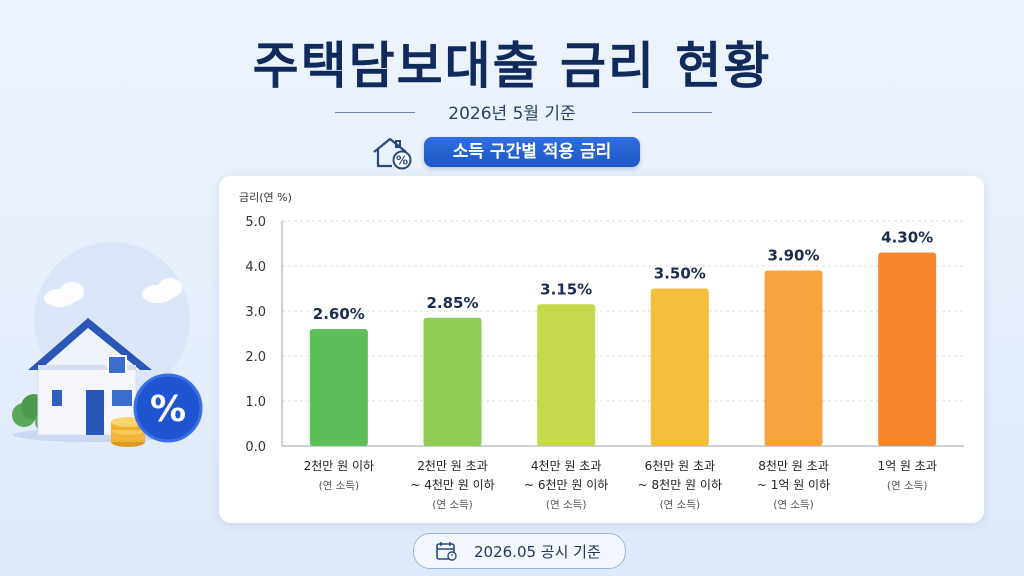 The image size is (1024, 576). What do you see at coordinates (512, 66) in the screenshot?
I see `page-title: 주택담보대출 금리 현황` at bounding box center [512, 66].